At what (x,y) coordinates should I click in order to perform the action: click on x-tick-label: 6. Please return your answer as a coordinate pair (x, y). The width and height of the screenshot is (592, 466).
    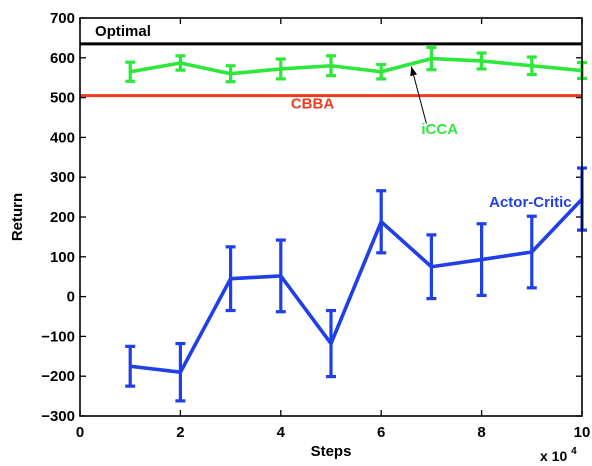
    Looking at the image, I should click on (381, 432).